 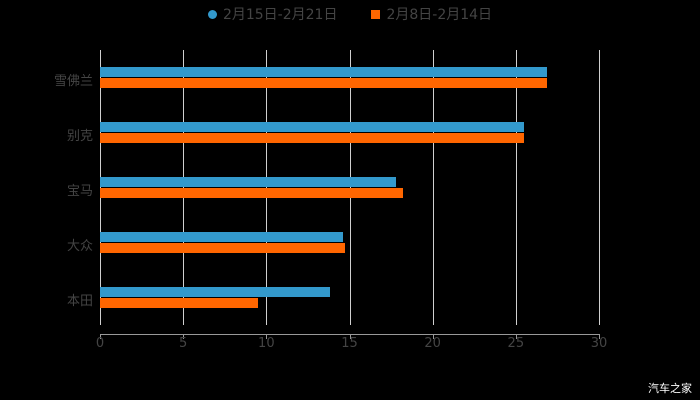 What do you see at coordinates (79, 301) in the screenshot?
I see `category-label: 本田` at bounding box center [79, 301].